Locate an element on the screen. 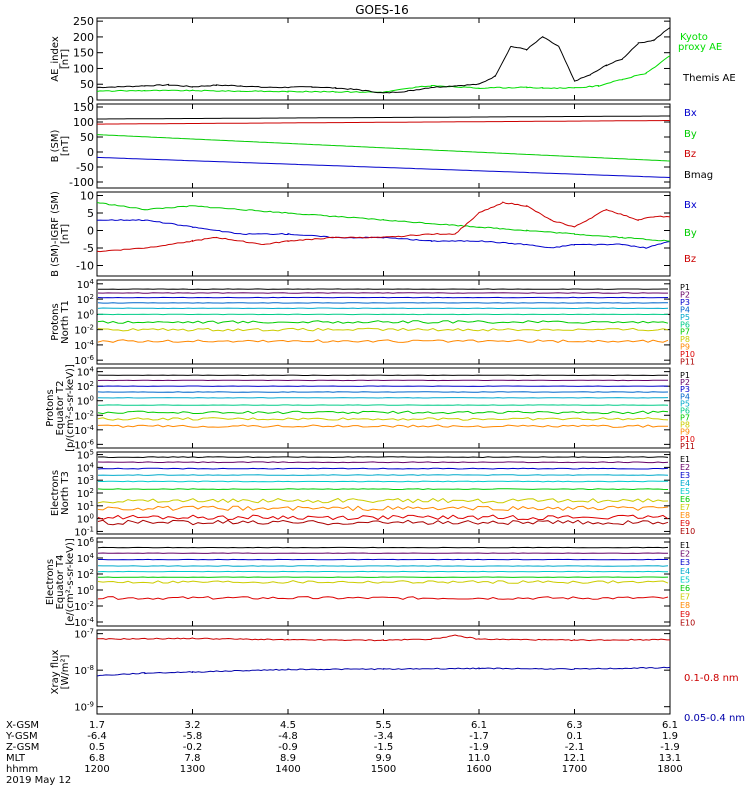 The width and height of the screenshot is (750, 804). xaxis-row-value: -1.9 is located at coordinates (670, 747).